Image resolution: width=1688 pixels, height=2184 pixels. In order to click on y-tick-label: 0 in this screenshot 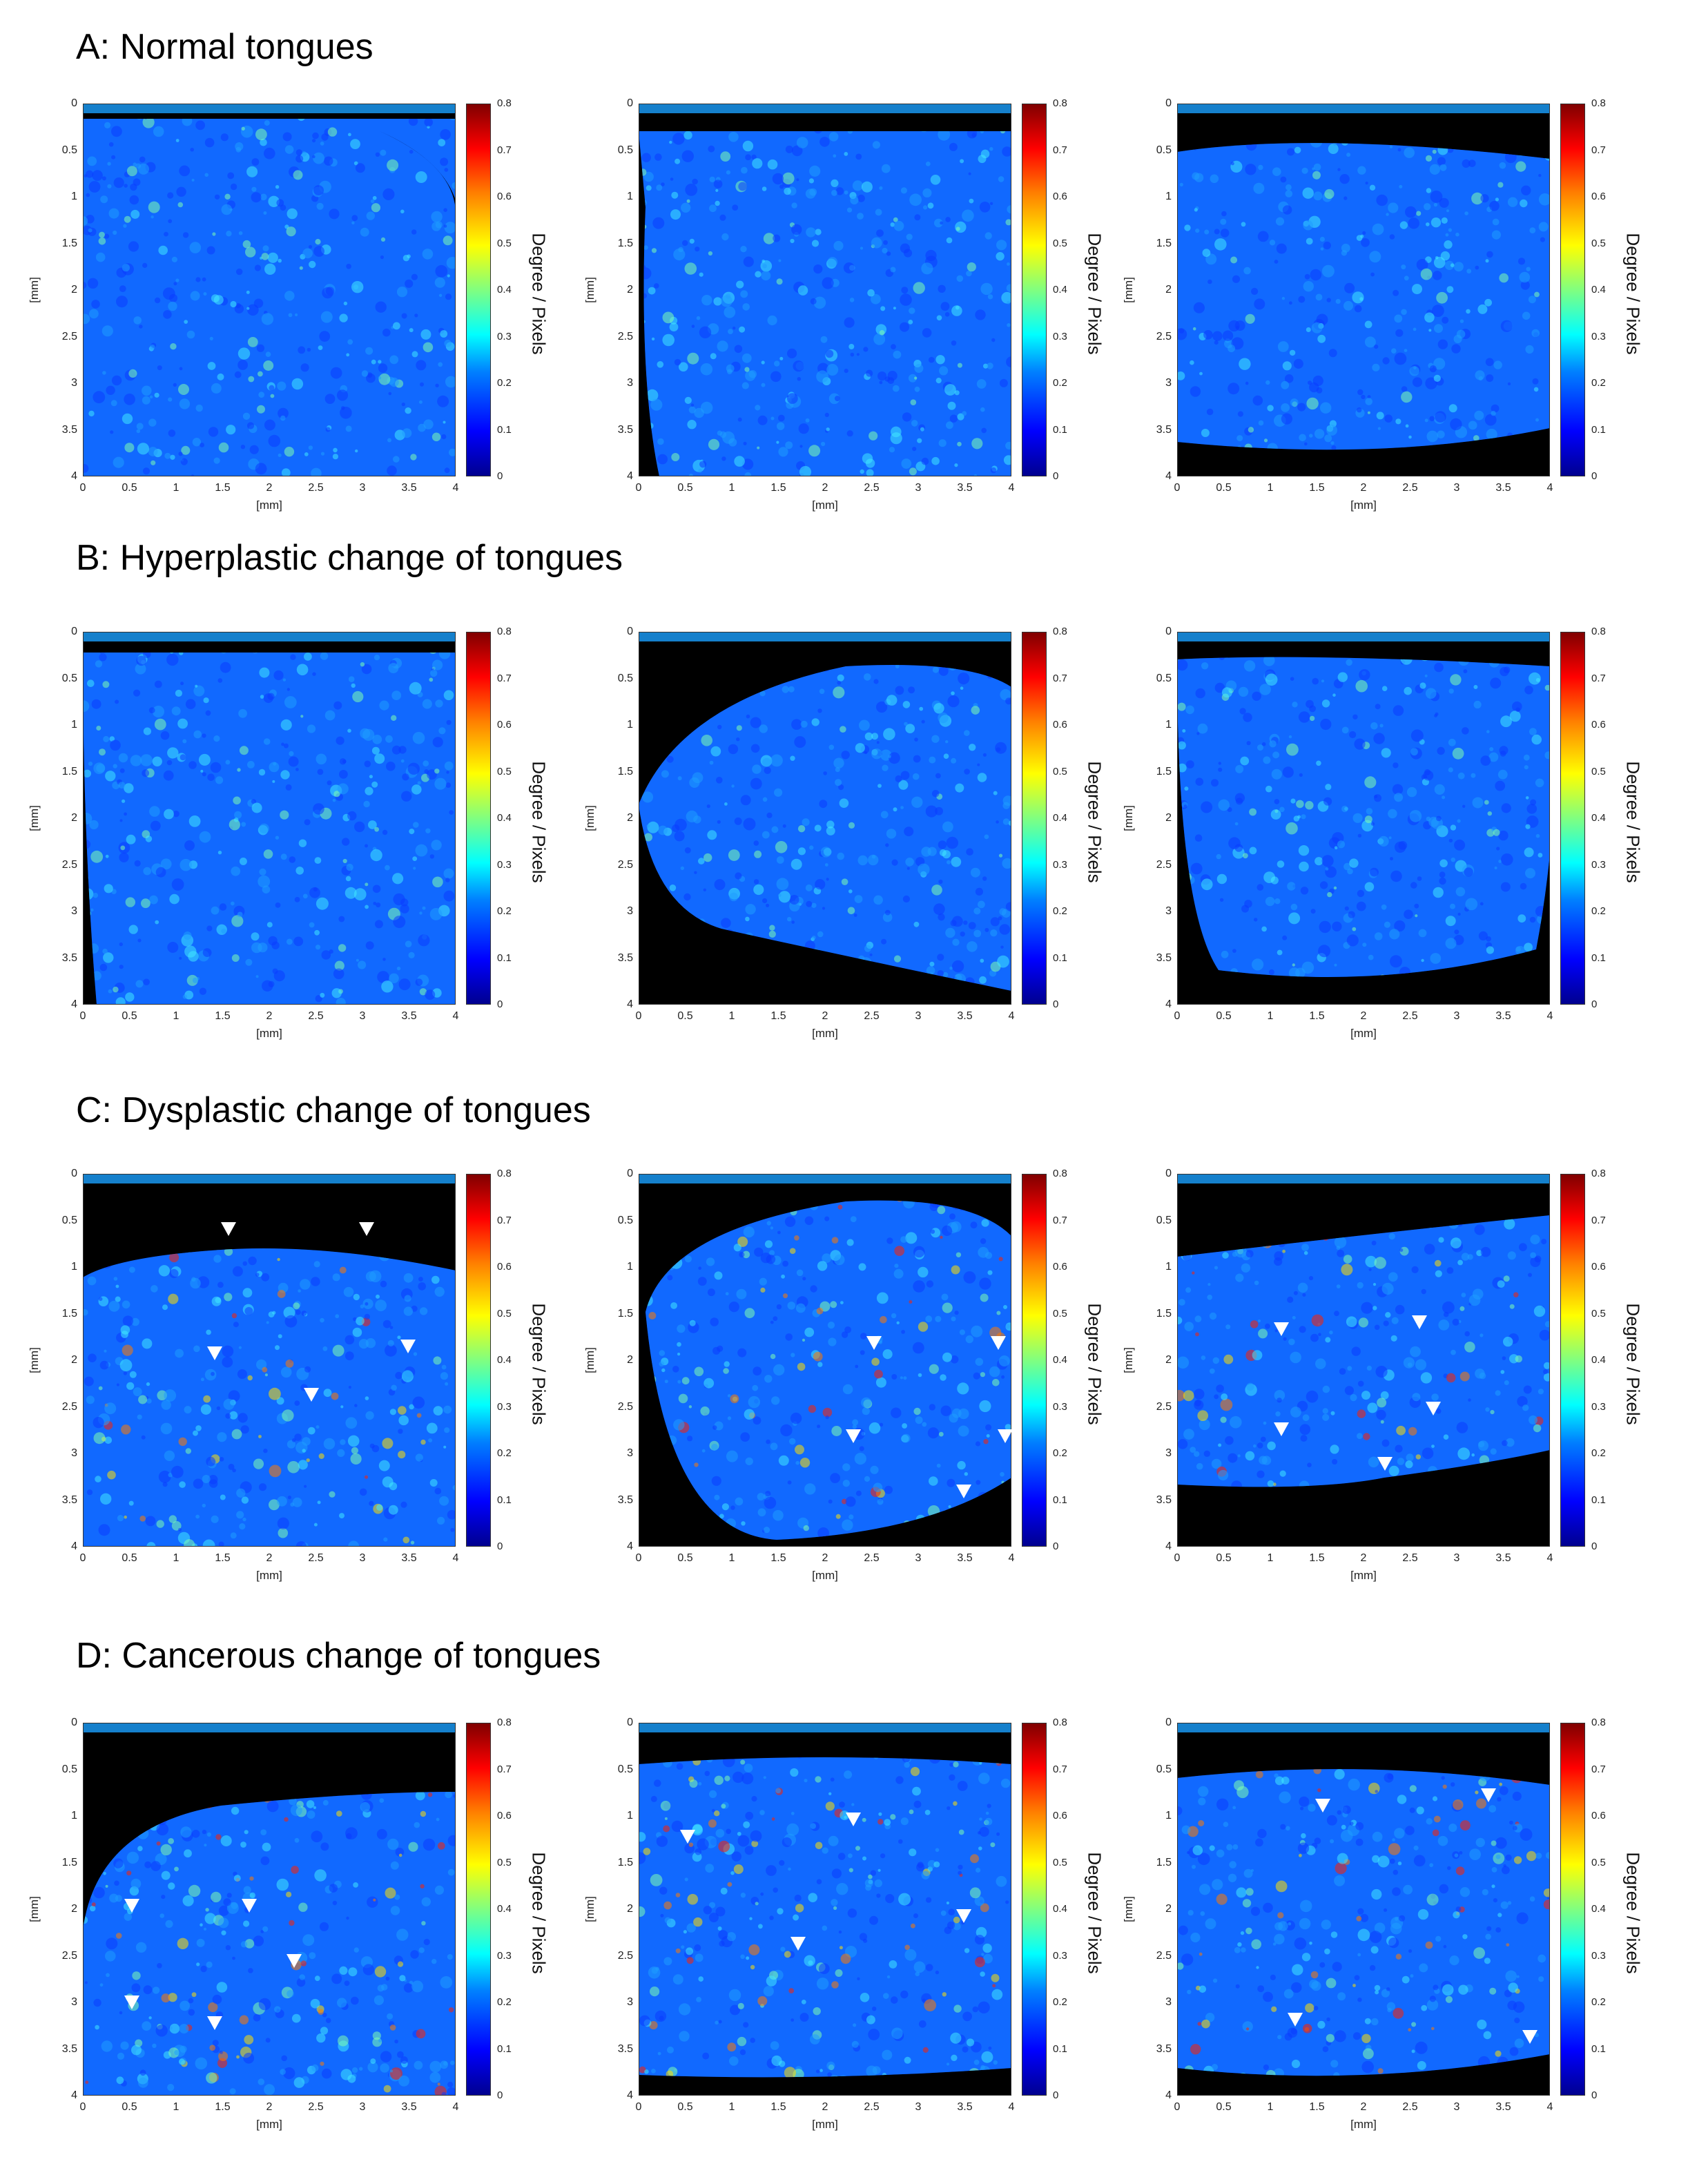, I will do `click(74, 1722)`.